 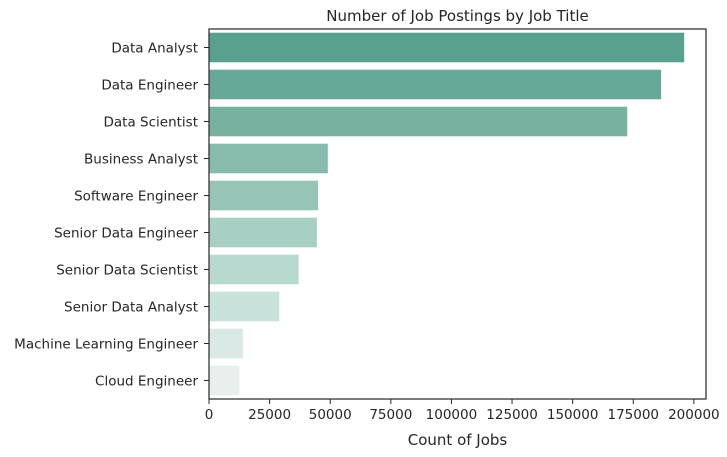 I want to click on x-tick-label: 200000, so click(x=694, y=415).